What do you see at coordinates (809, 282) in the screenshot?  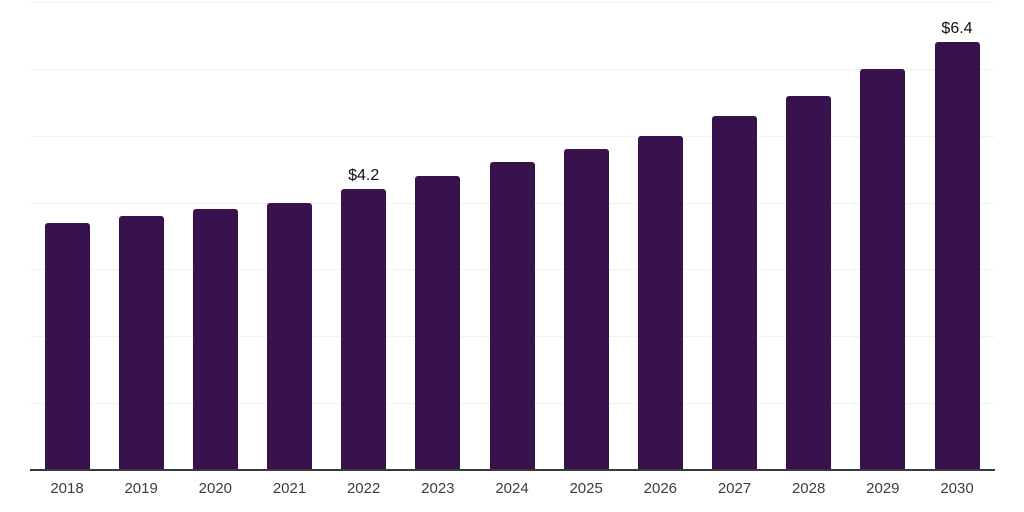 I see `bar-2028` at bounding box center [809, 282].